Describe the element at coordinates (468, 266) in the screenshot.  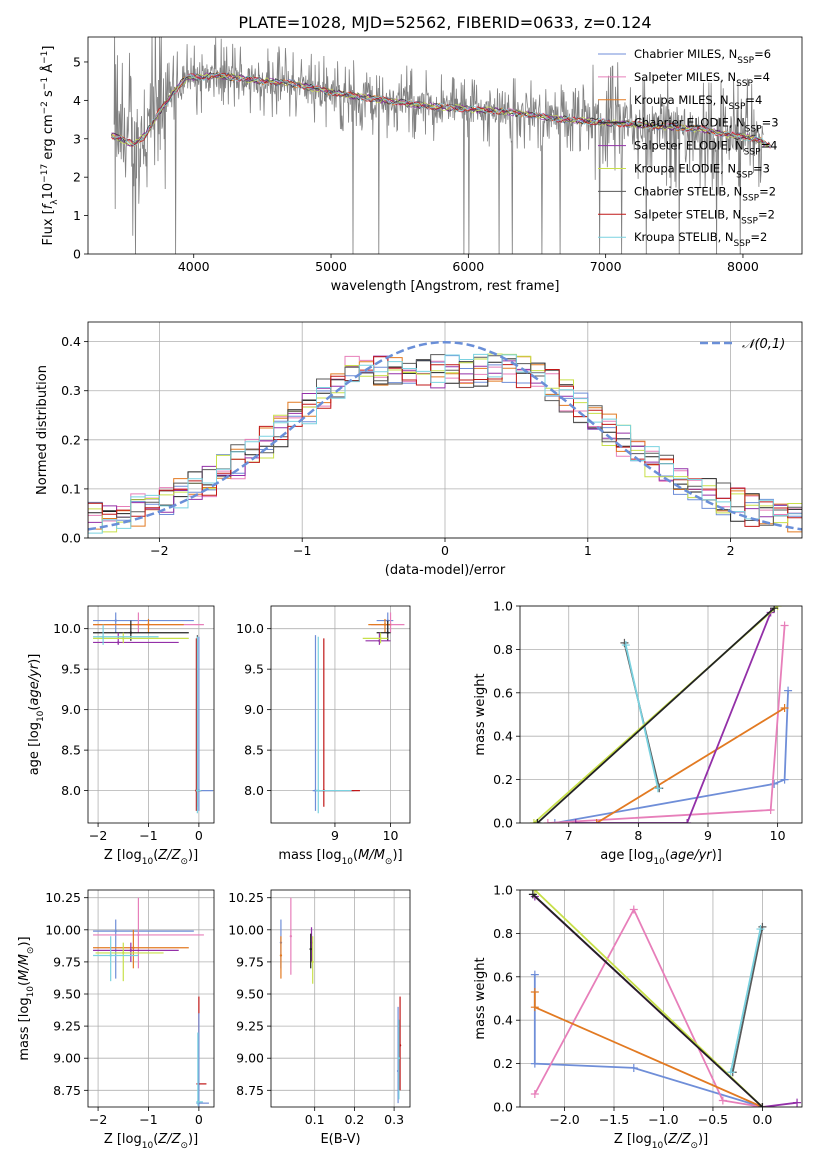
I see `tick-label-x: 6000` at that location.